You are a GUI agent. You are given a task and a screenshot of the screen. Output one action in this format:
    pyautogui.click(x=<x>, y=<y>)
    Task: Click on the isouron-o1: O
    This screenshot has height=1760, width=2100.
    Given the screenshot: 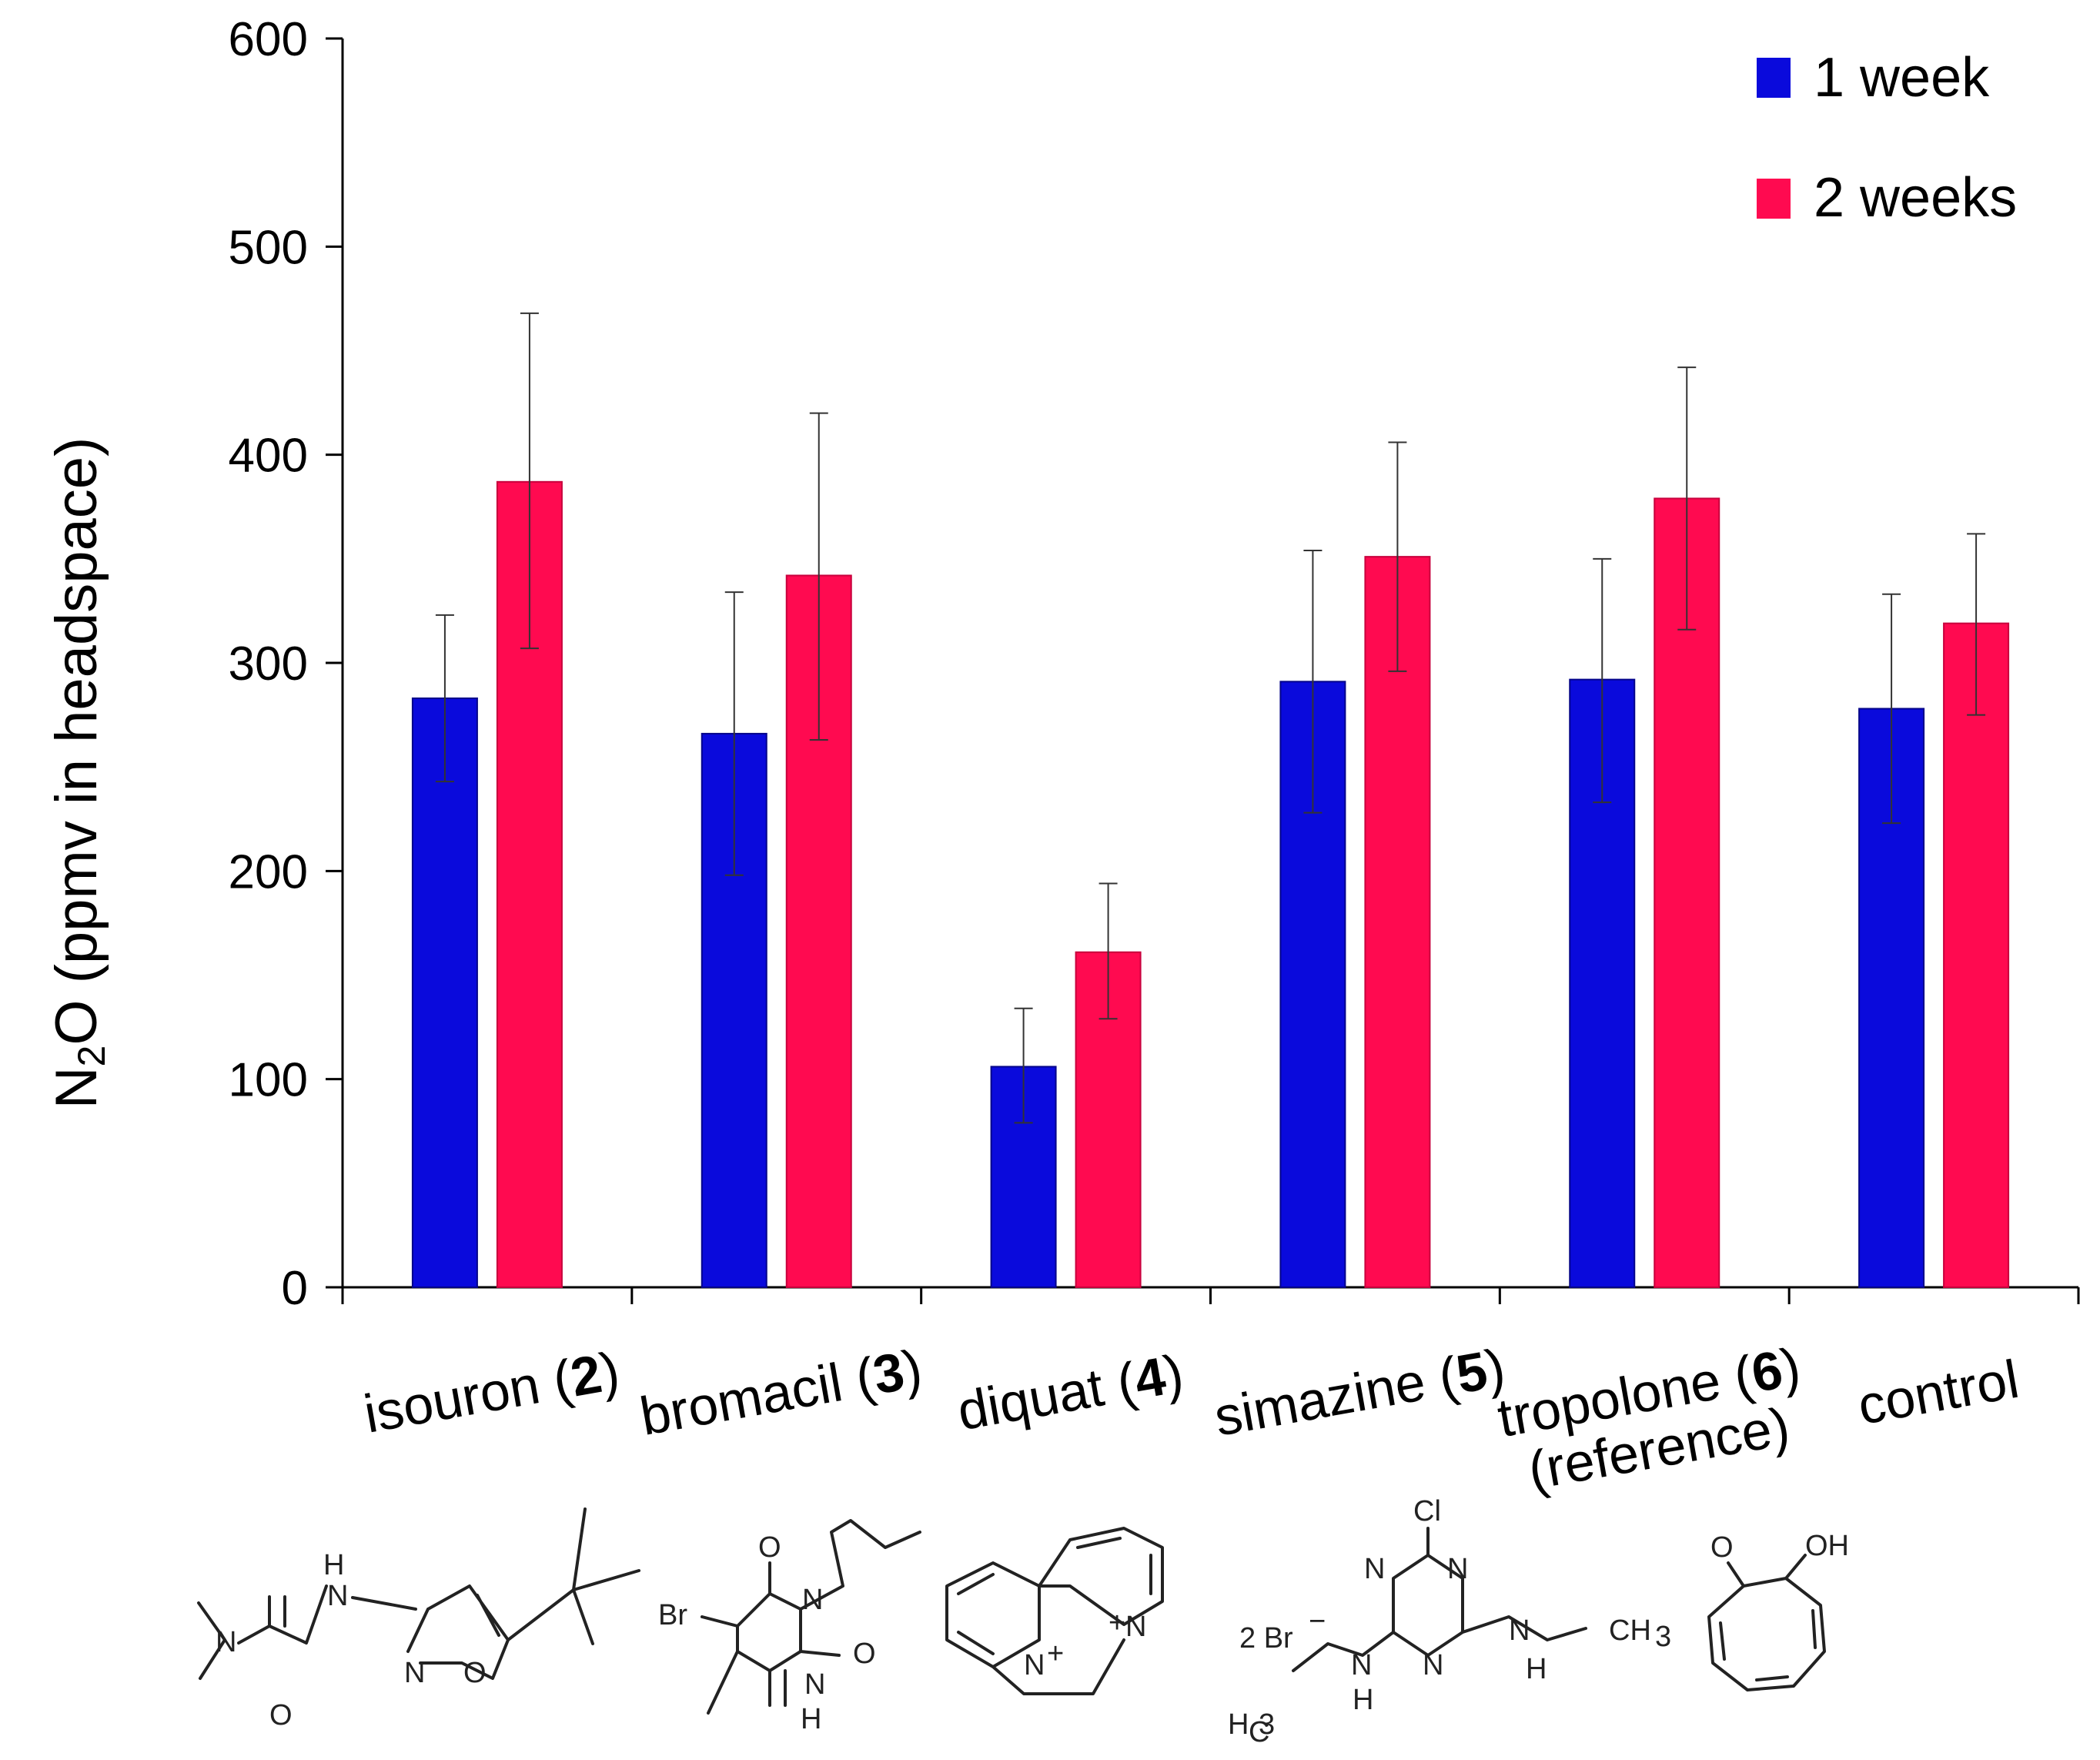 What is the action you would take?
    pyautogui.click(x=281, y=1715)
    